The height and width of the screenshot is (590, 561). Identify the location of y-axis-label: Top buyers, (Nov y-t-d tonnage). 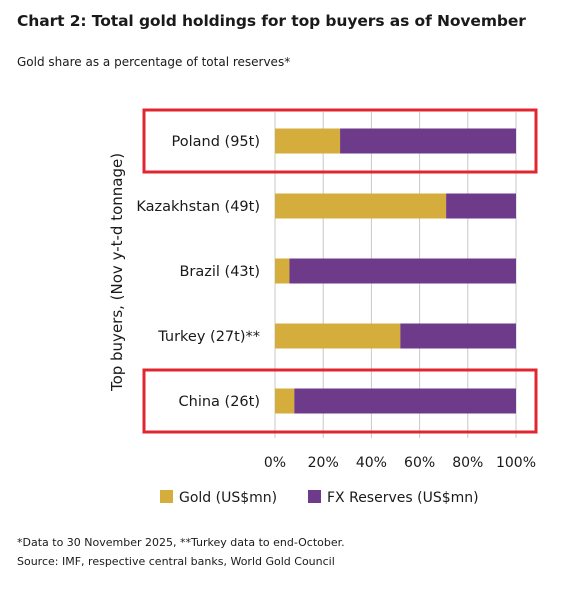
(117, 272).